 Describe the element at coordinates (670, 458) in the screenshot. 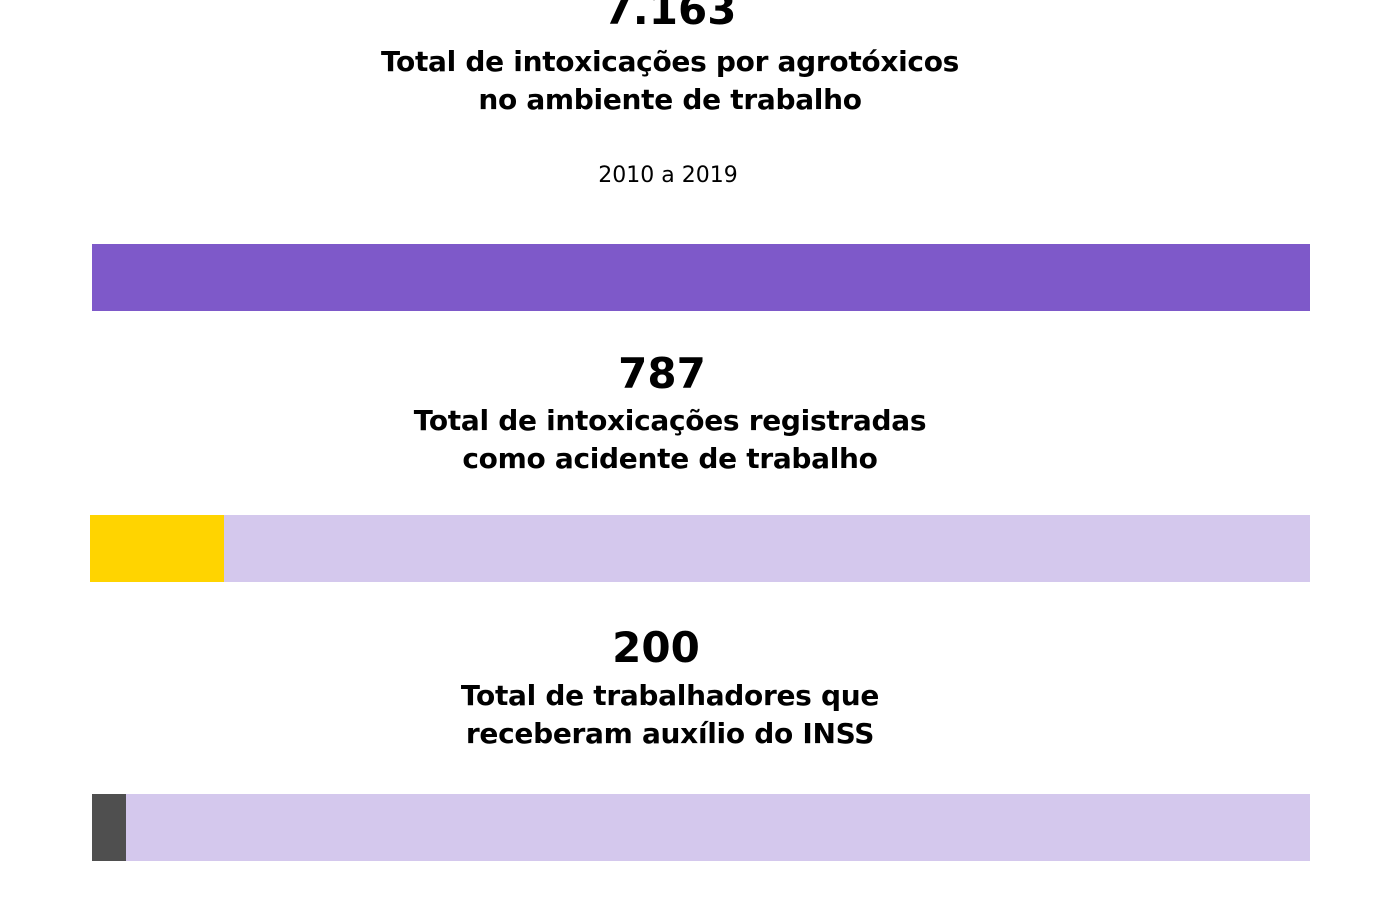

I see `stat-2-label-line-2: como acidente de trabalho` at that location.